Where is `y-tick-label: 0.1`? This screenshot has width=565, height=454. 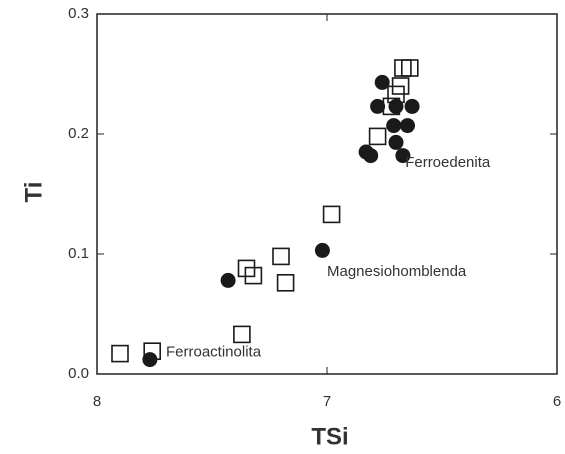
y-tick-label: 0.1 is located at coordinates (78, 253).